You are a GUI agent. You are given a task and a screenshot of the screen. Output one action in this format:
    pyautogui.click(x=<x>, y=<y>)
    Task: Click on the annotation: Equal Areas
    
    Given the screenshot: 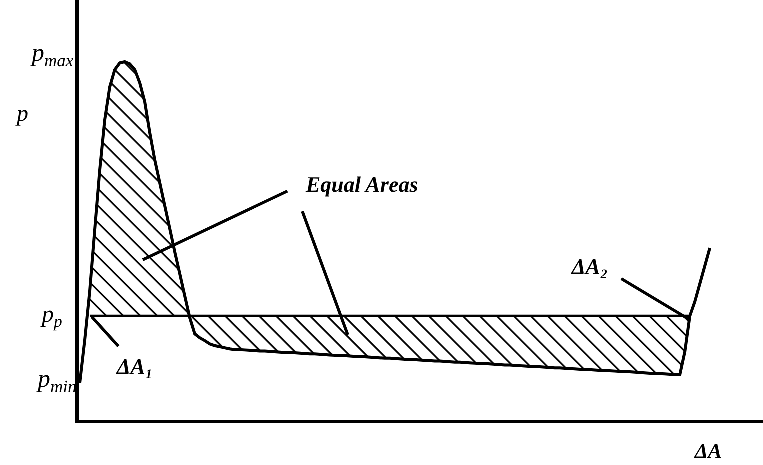 What is the action you would take?
    pyautogui.click(x=361, y=184)
    